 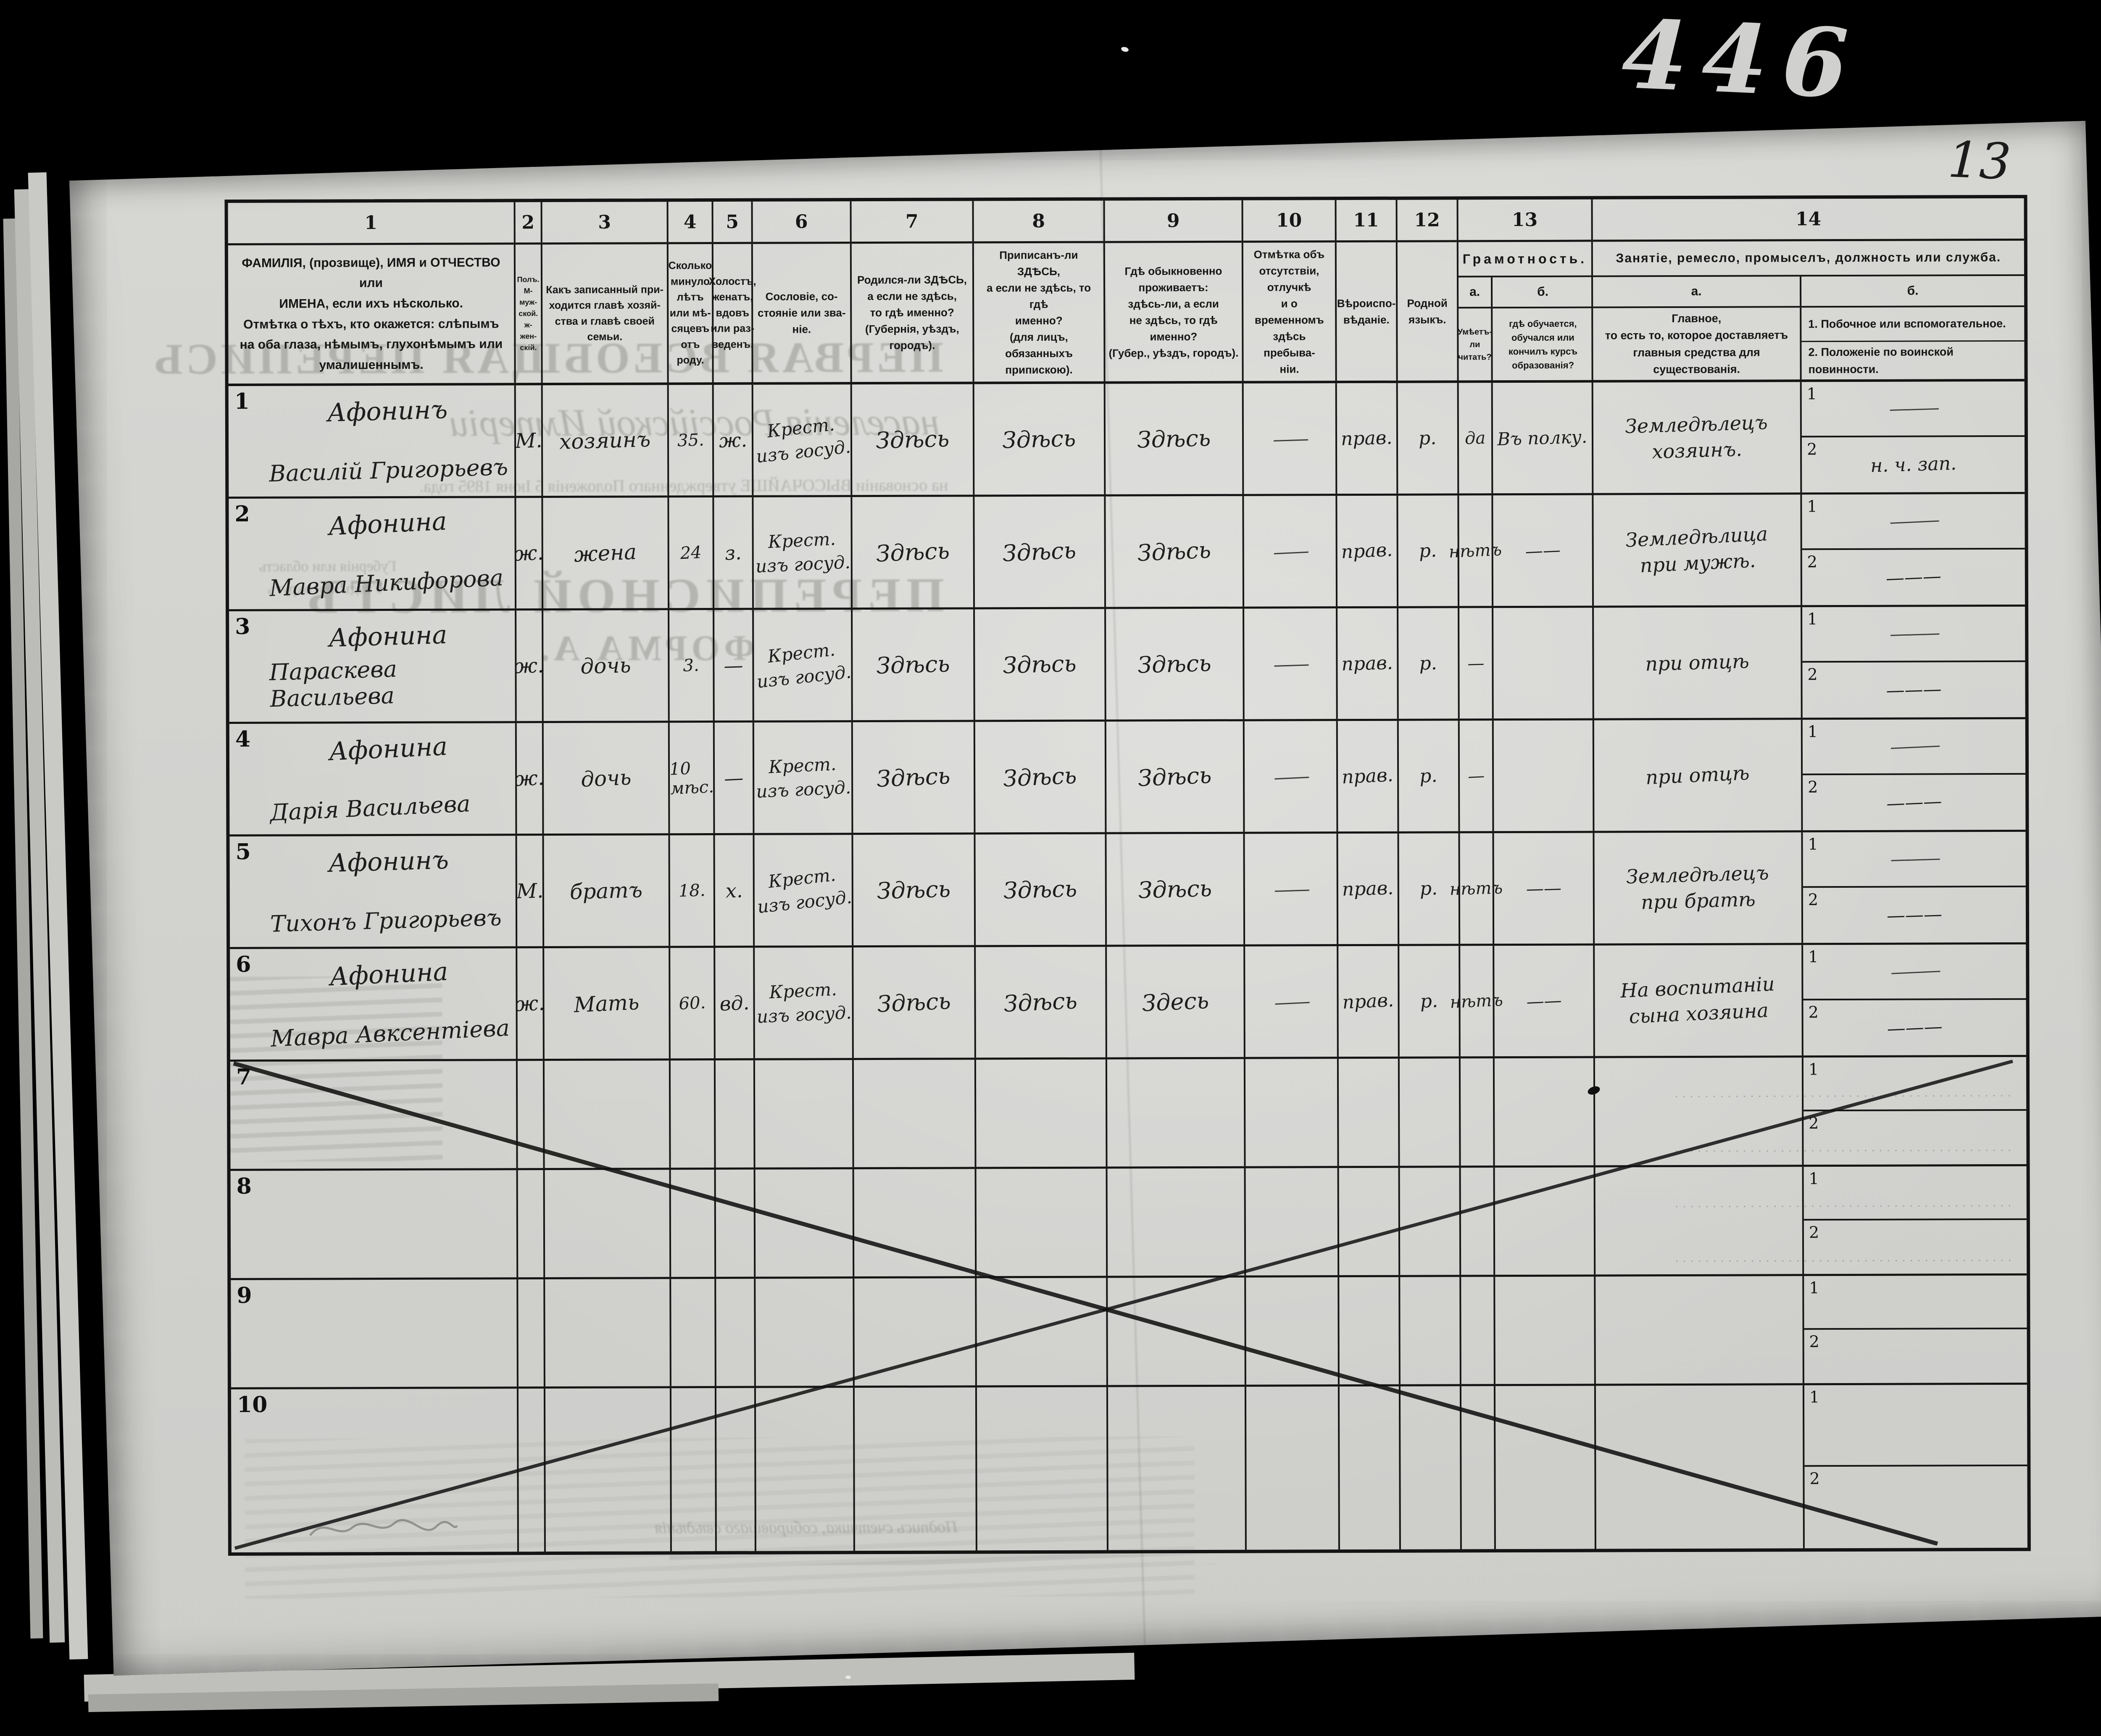 What do you see at coordinates (532, 1470) in the screenshot?
I see `cell-sex` at bounding box center [532, 1470].